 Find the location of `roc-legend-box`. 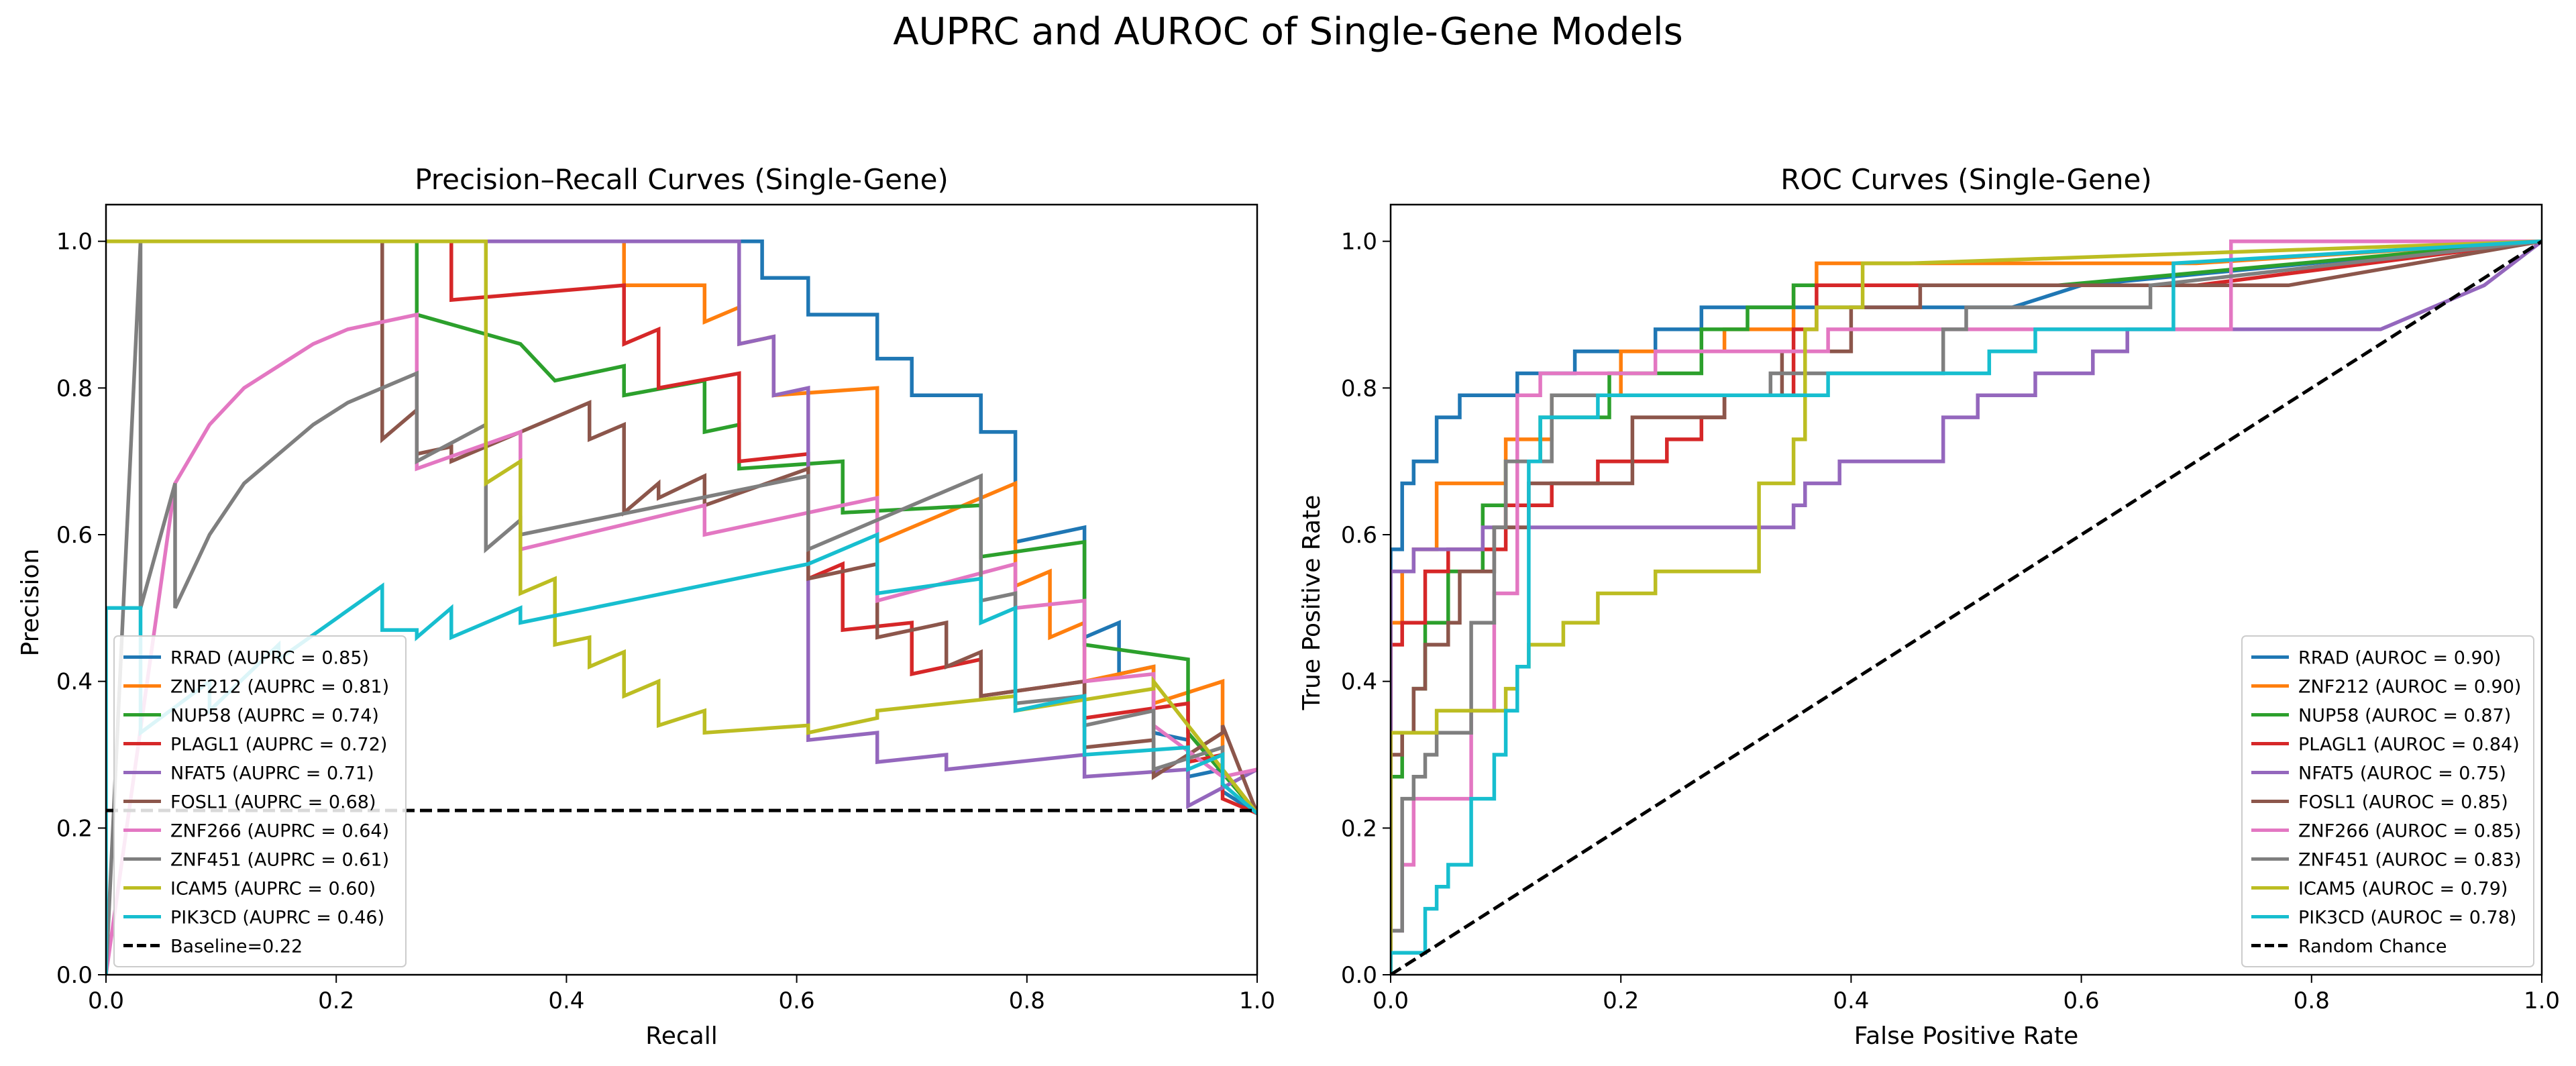

roc-legend-box is located at coordinates (2387, 801).